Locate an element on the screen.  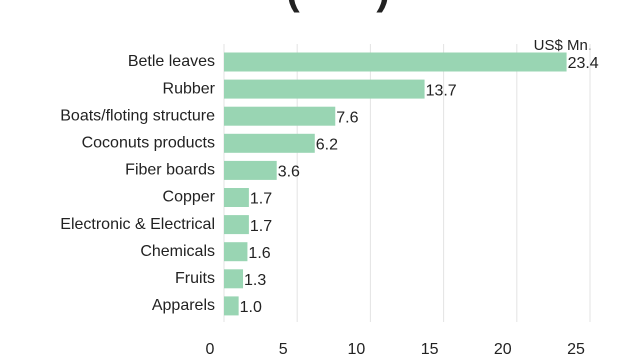
category-label-3: Coconuts products is located at coordinates (148, 143).